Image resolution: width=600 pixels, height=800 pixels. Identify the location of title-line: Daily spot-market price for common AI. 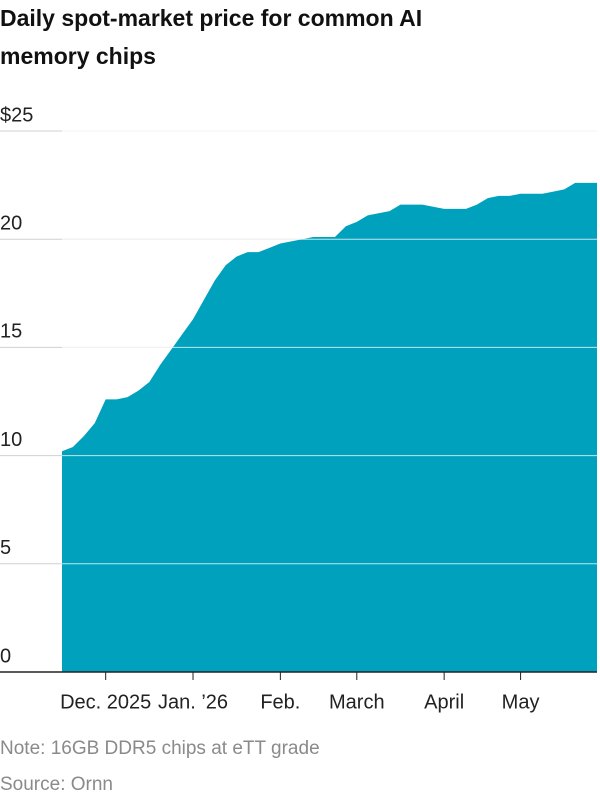
(211, 18).